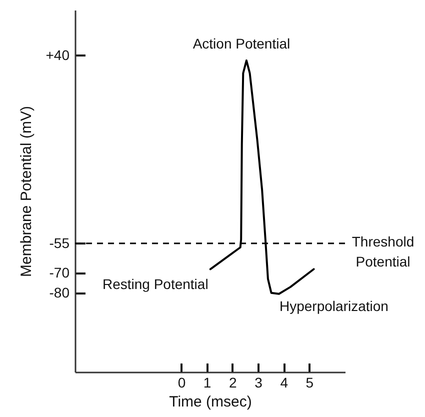  I want to click on x-tick-label: 2, so click(232, 382).